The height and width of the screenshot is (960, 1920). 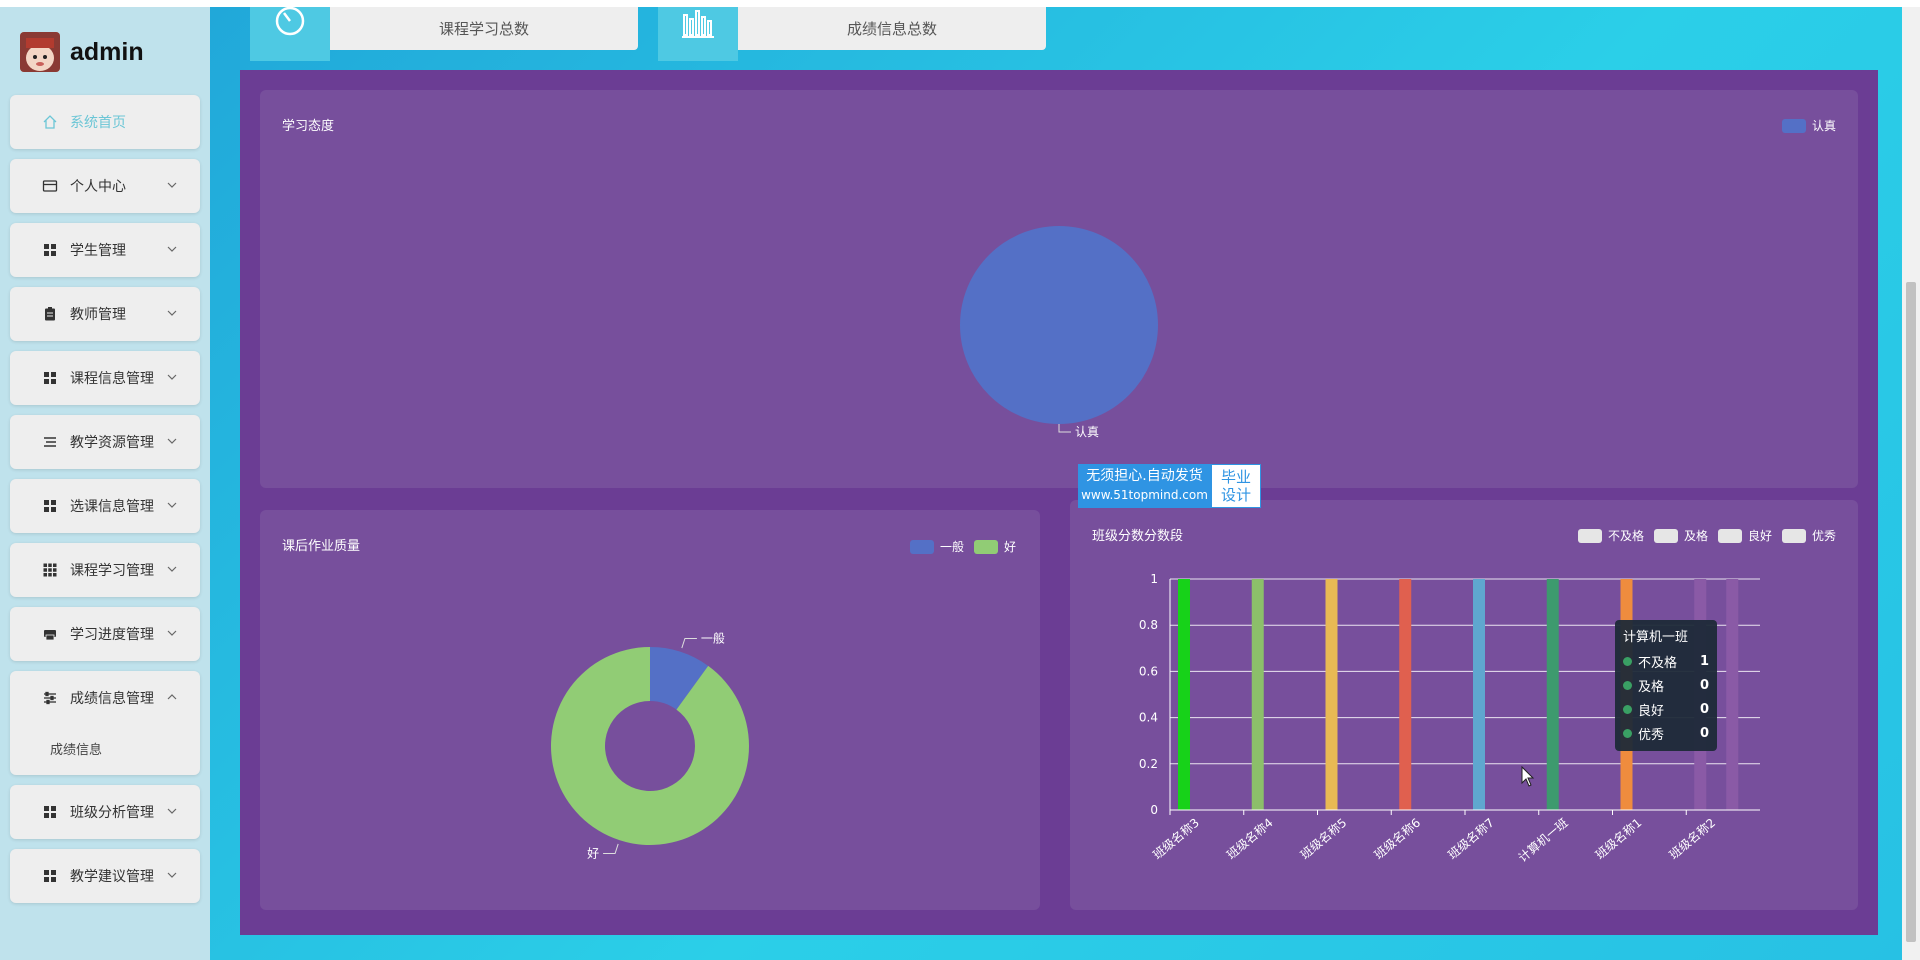 What do you see at coordinates (1651, 711) in the screenshot?
I see `tooltip-name: 良好` at bounding box center [1651, 711].